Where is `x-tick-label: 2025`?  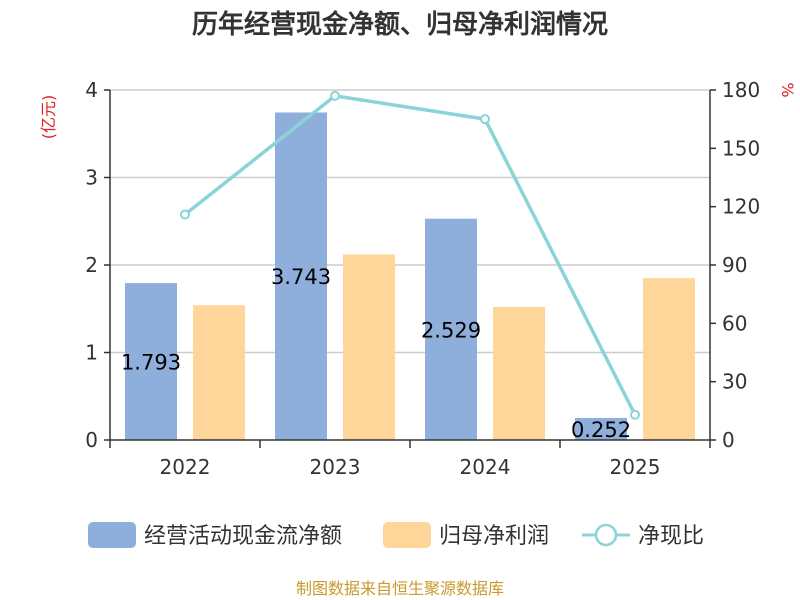 x-tick-label: 2025 is located at coordinates (635, 467).